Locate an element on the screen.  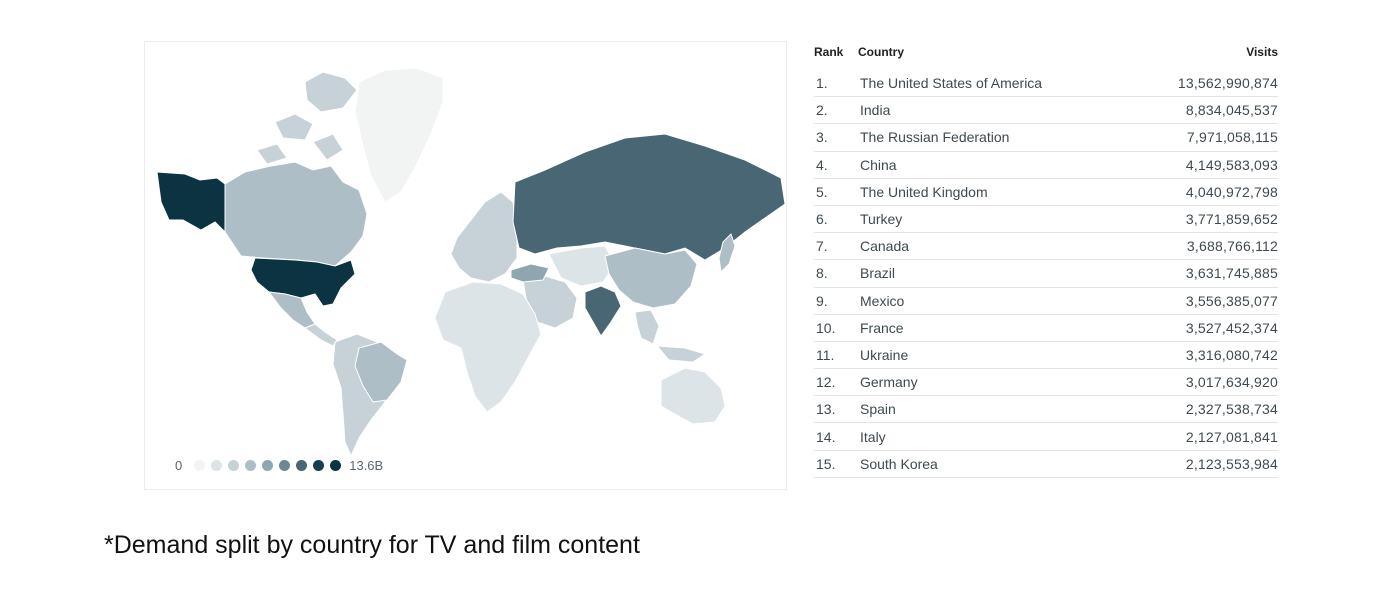
region-canadian-arctic is located at coordinates (307, 118).